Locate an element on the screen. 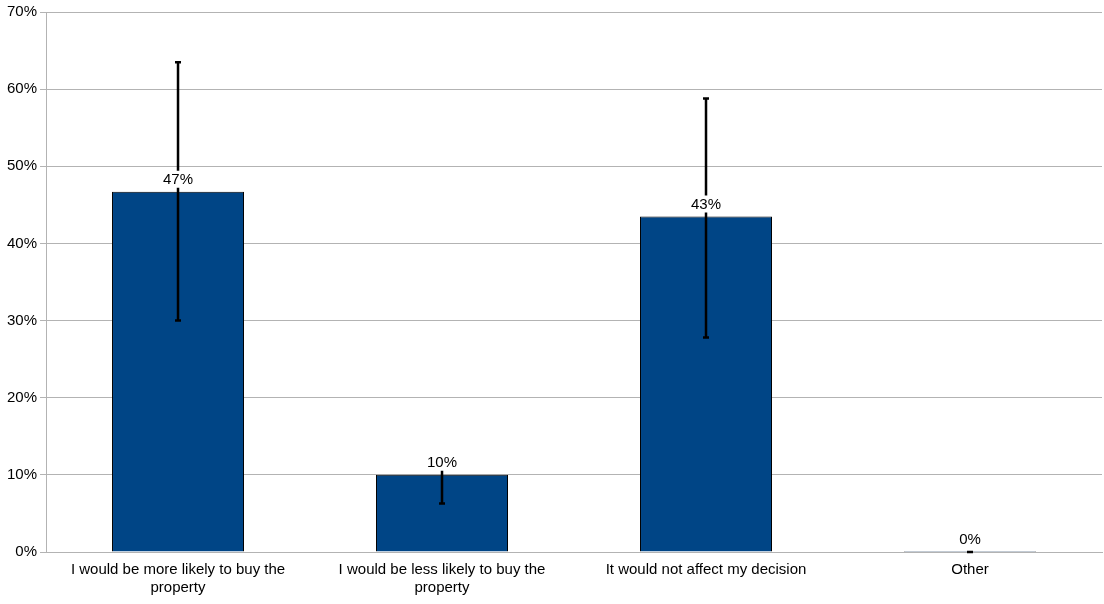  y-tick-label: 60% is located at coordinates (22, 88).